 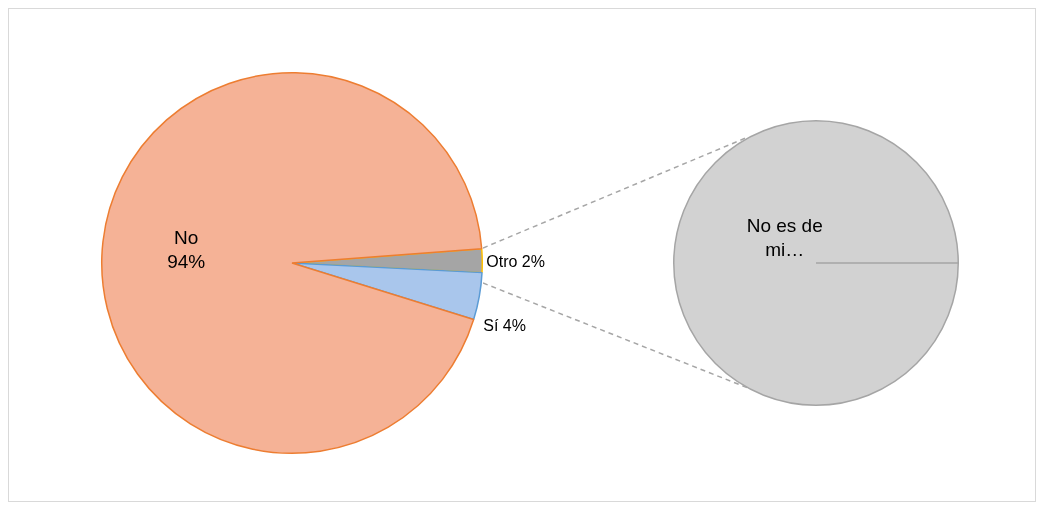 I want to click on data-label: 94%, so click(x=186, y=262).